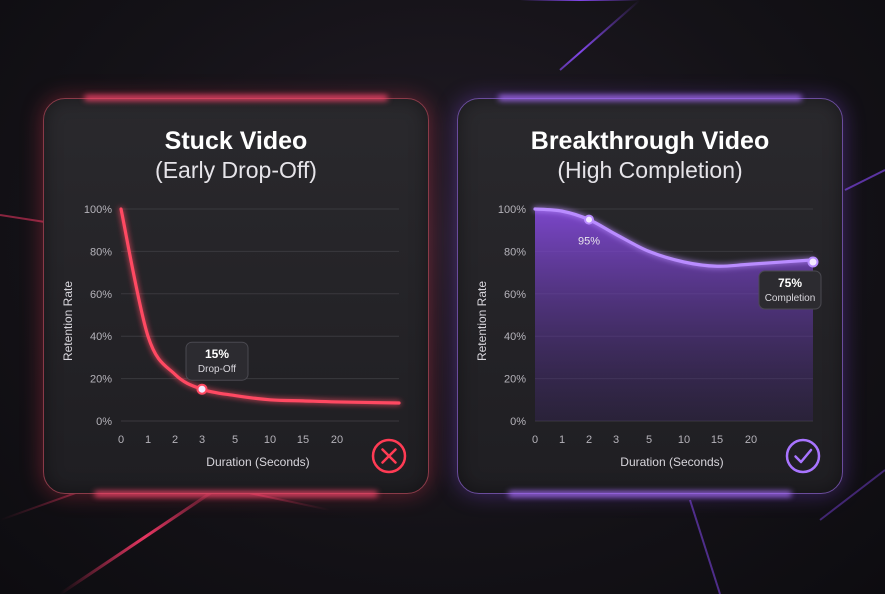 Image resolution: width=885 pixels, height=594 pixels. Describe the element at coordinates (589, 219) in the screenshot. I see `point-marker` at that location.